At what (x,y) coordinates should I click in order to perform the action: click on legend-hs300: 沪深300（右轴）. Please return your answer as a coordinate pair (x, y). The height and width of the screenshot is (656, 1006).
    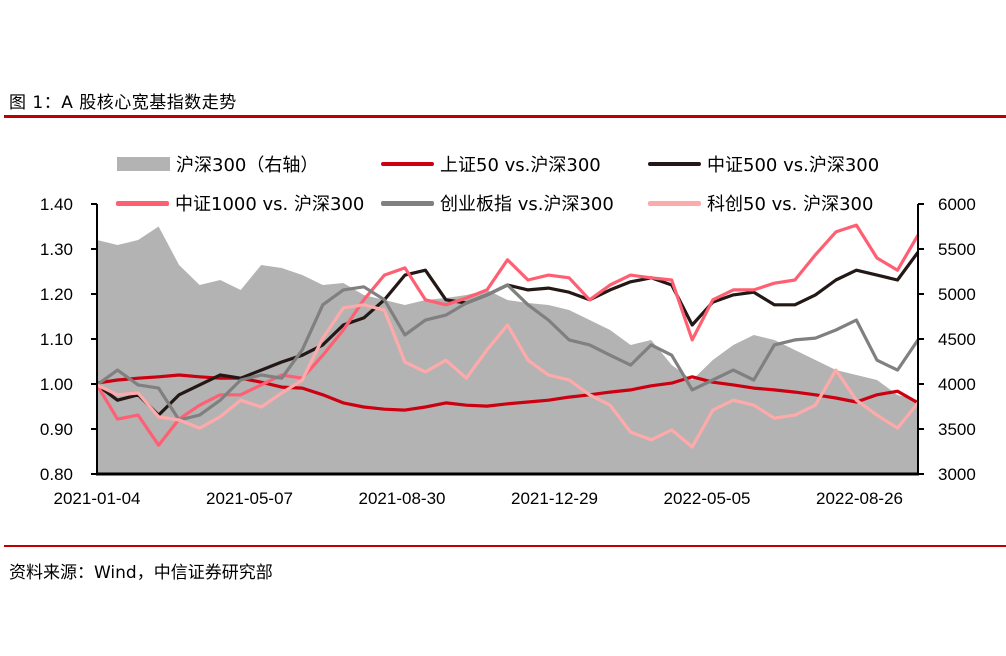
    Looking at the image, I should click on (217, 164).